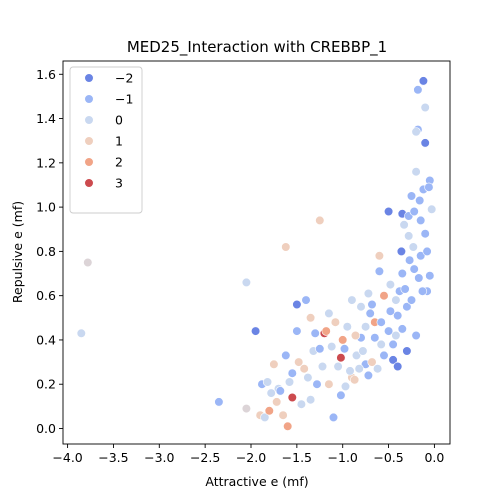 This screenshot has width=500, height=500. What do you see at coordinates (205, 457) in the screenshot?
I see `x-tick-label: −2.5` at bounding box center [205, 457].